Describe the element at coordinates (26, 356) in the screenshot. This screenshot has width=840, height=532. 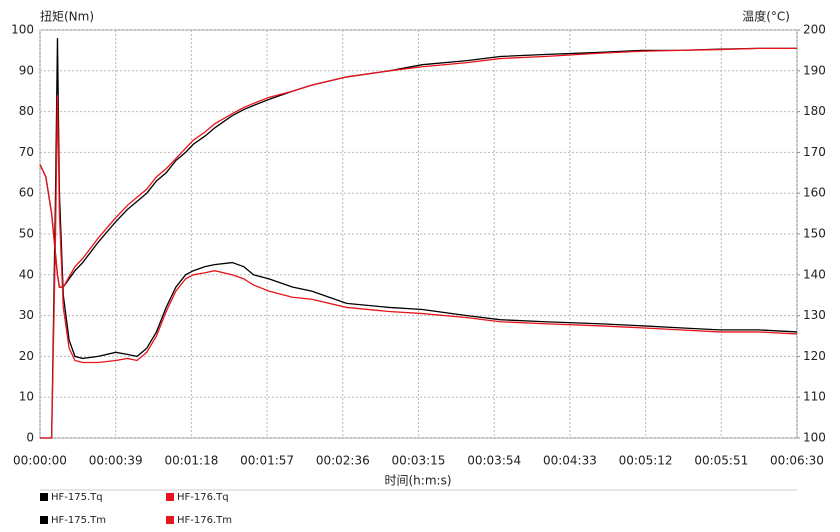
I see `y-tick-label: 20` at that location.